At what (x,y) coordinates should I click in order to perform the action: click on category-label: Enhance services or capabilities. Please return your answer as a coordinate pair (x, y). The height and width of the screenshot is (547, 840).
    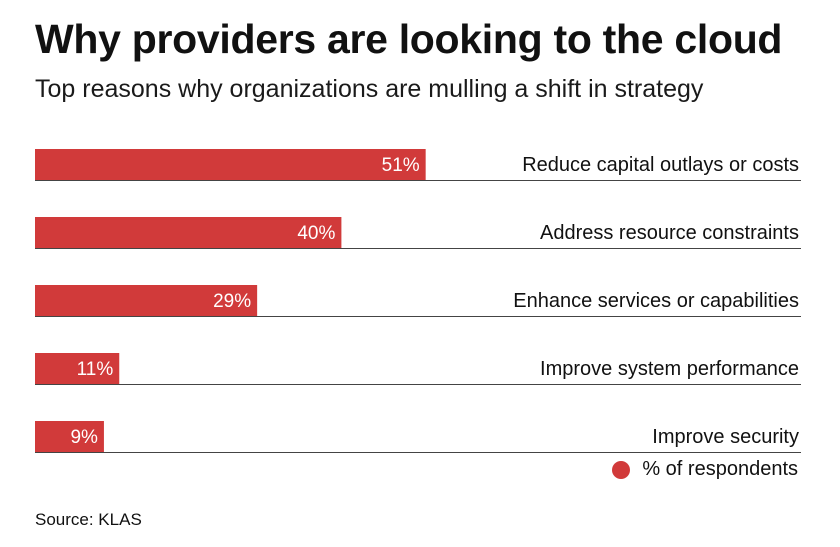
    Looking at the image, I should click on (656, 301).